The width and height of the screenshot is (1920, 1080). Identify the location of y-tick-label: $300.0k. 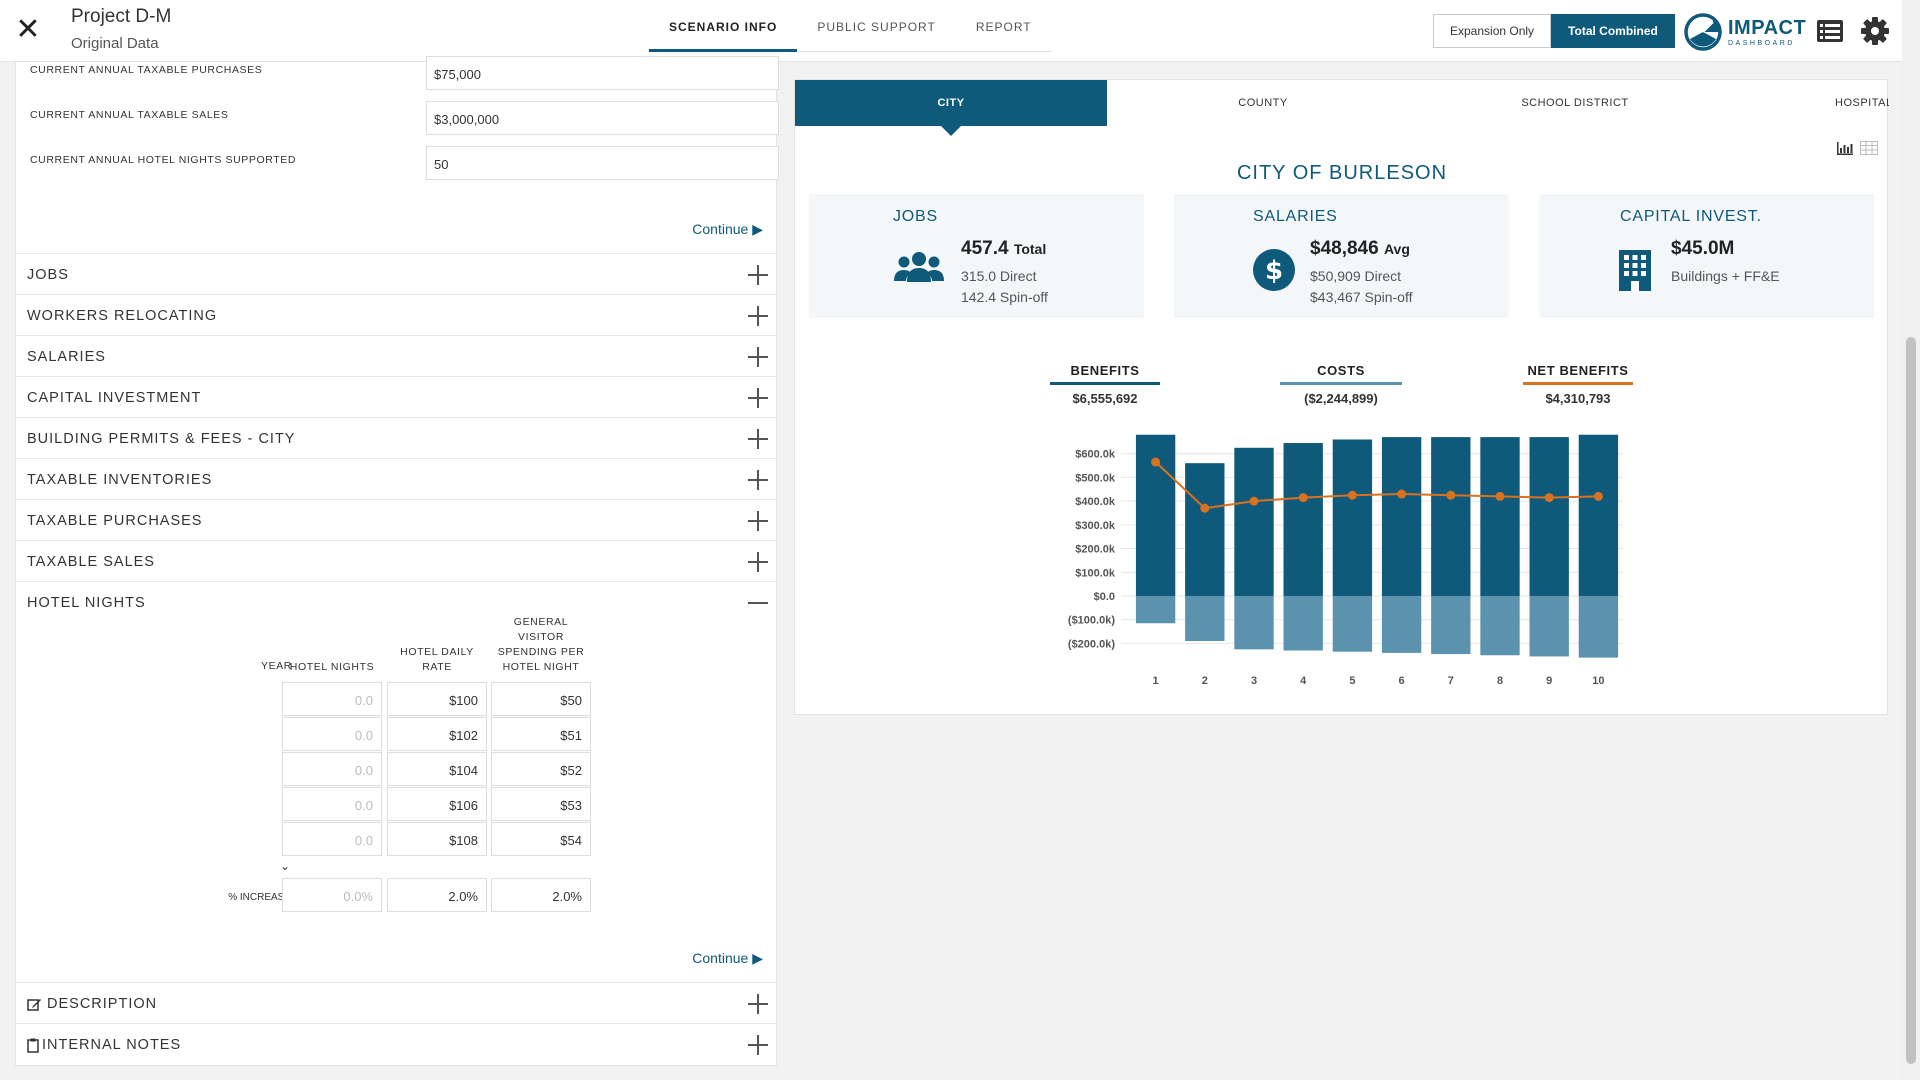
(1095, 526).